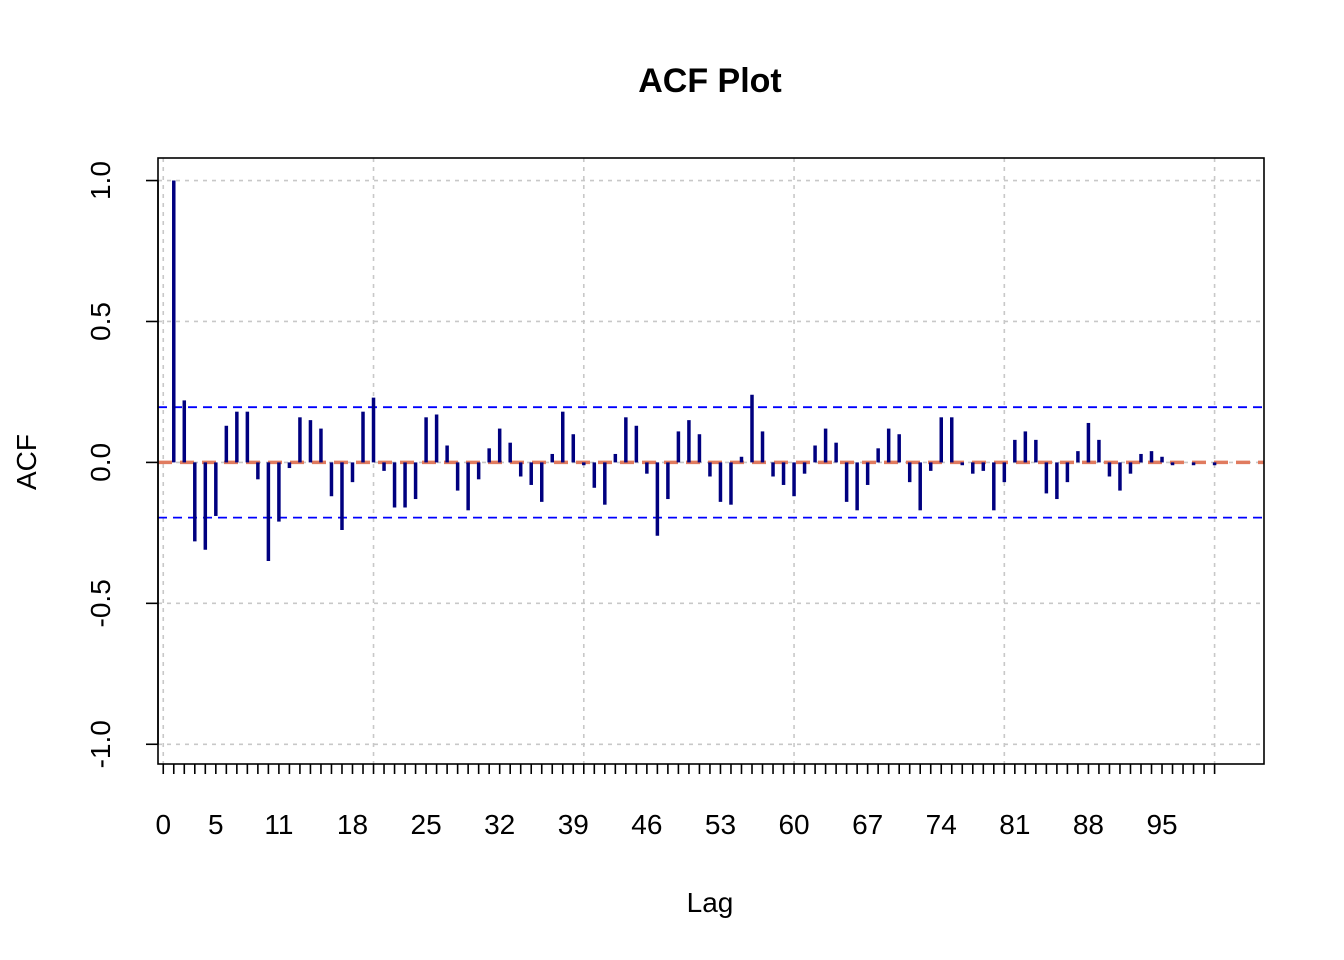 The height and width of the screenshot is (960, 1344). What do you see at coordinates (352, 824) in the screenshot?
I see `x-tick-label: 18` at bounding box center [352, 824].